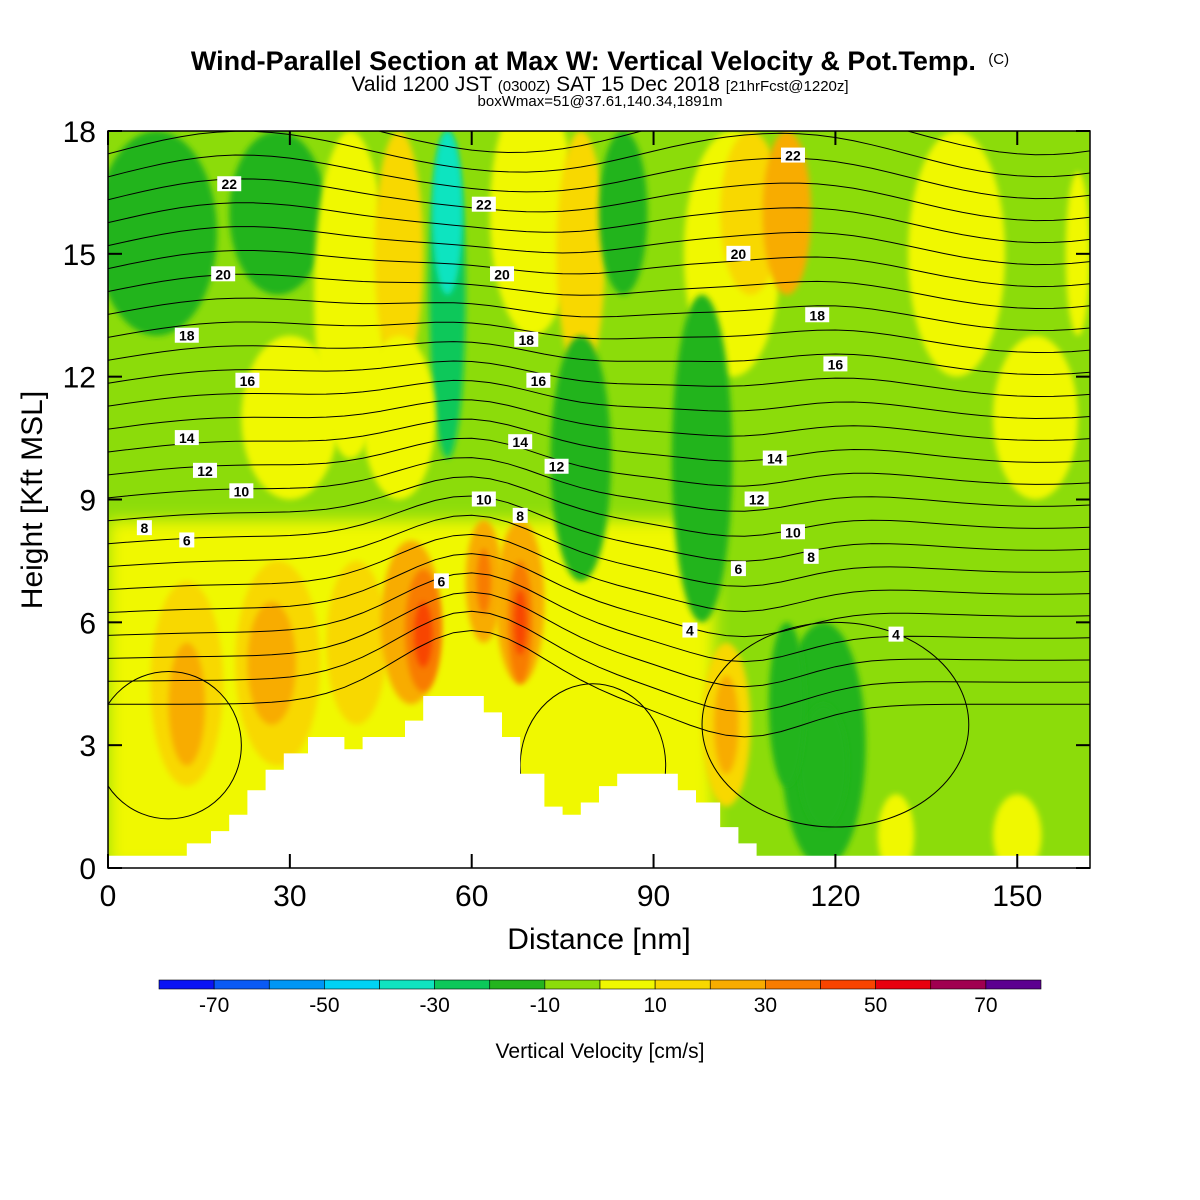 This screenshot has height=1200, width=1200. What do you see at coordinates (471, 896) in the screenshot?
I see `x-tick-label: 60` at bounding box center [471, 896].